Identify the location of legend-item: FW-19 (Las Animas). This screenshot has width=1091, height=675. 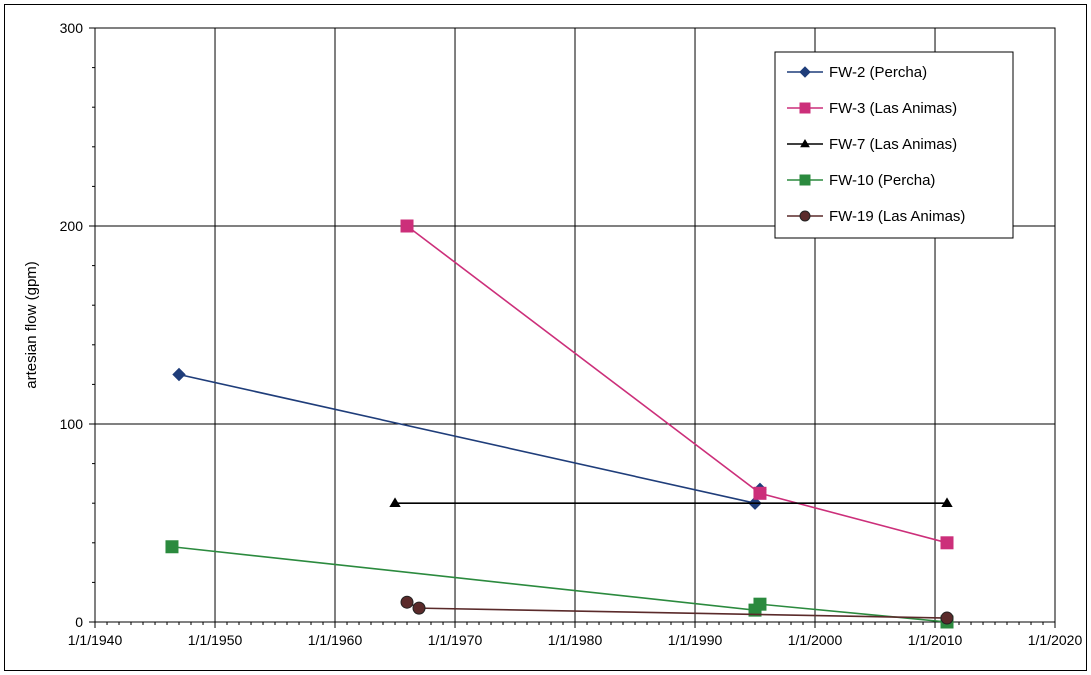
(876, 216).